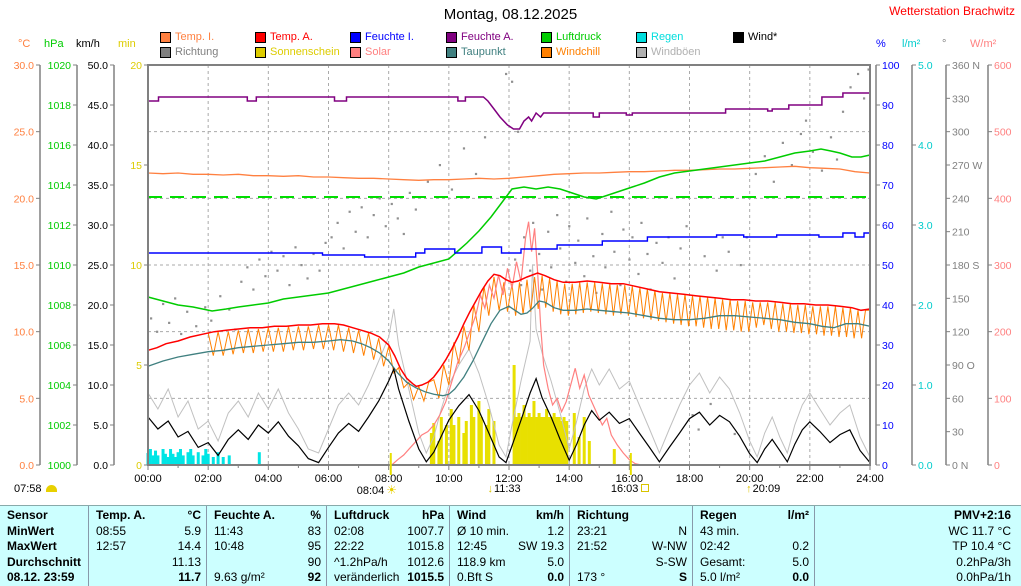 This screenshot has width=1021, height=586. Describe the element at coordinates (1003, 199) in the screenshot. I see `axis-tick-label: 400` at that location.